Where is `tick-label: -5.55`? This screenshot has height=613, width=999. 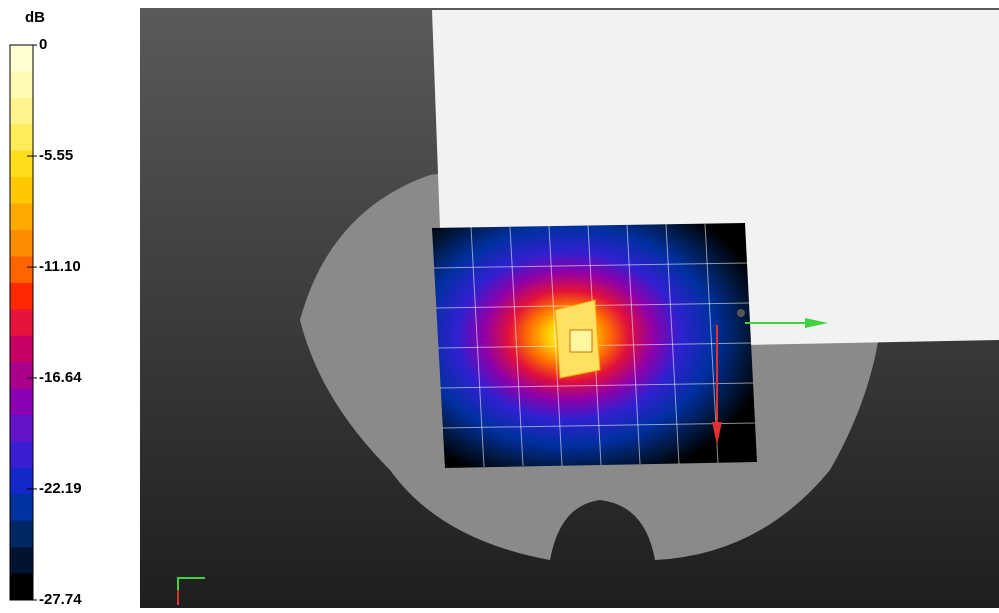
tick-label: -5.55 is located at coordinates (56, 155).